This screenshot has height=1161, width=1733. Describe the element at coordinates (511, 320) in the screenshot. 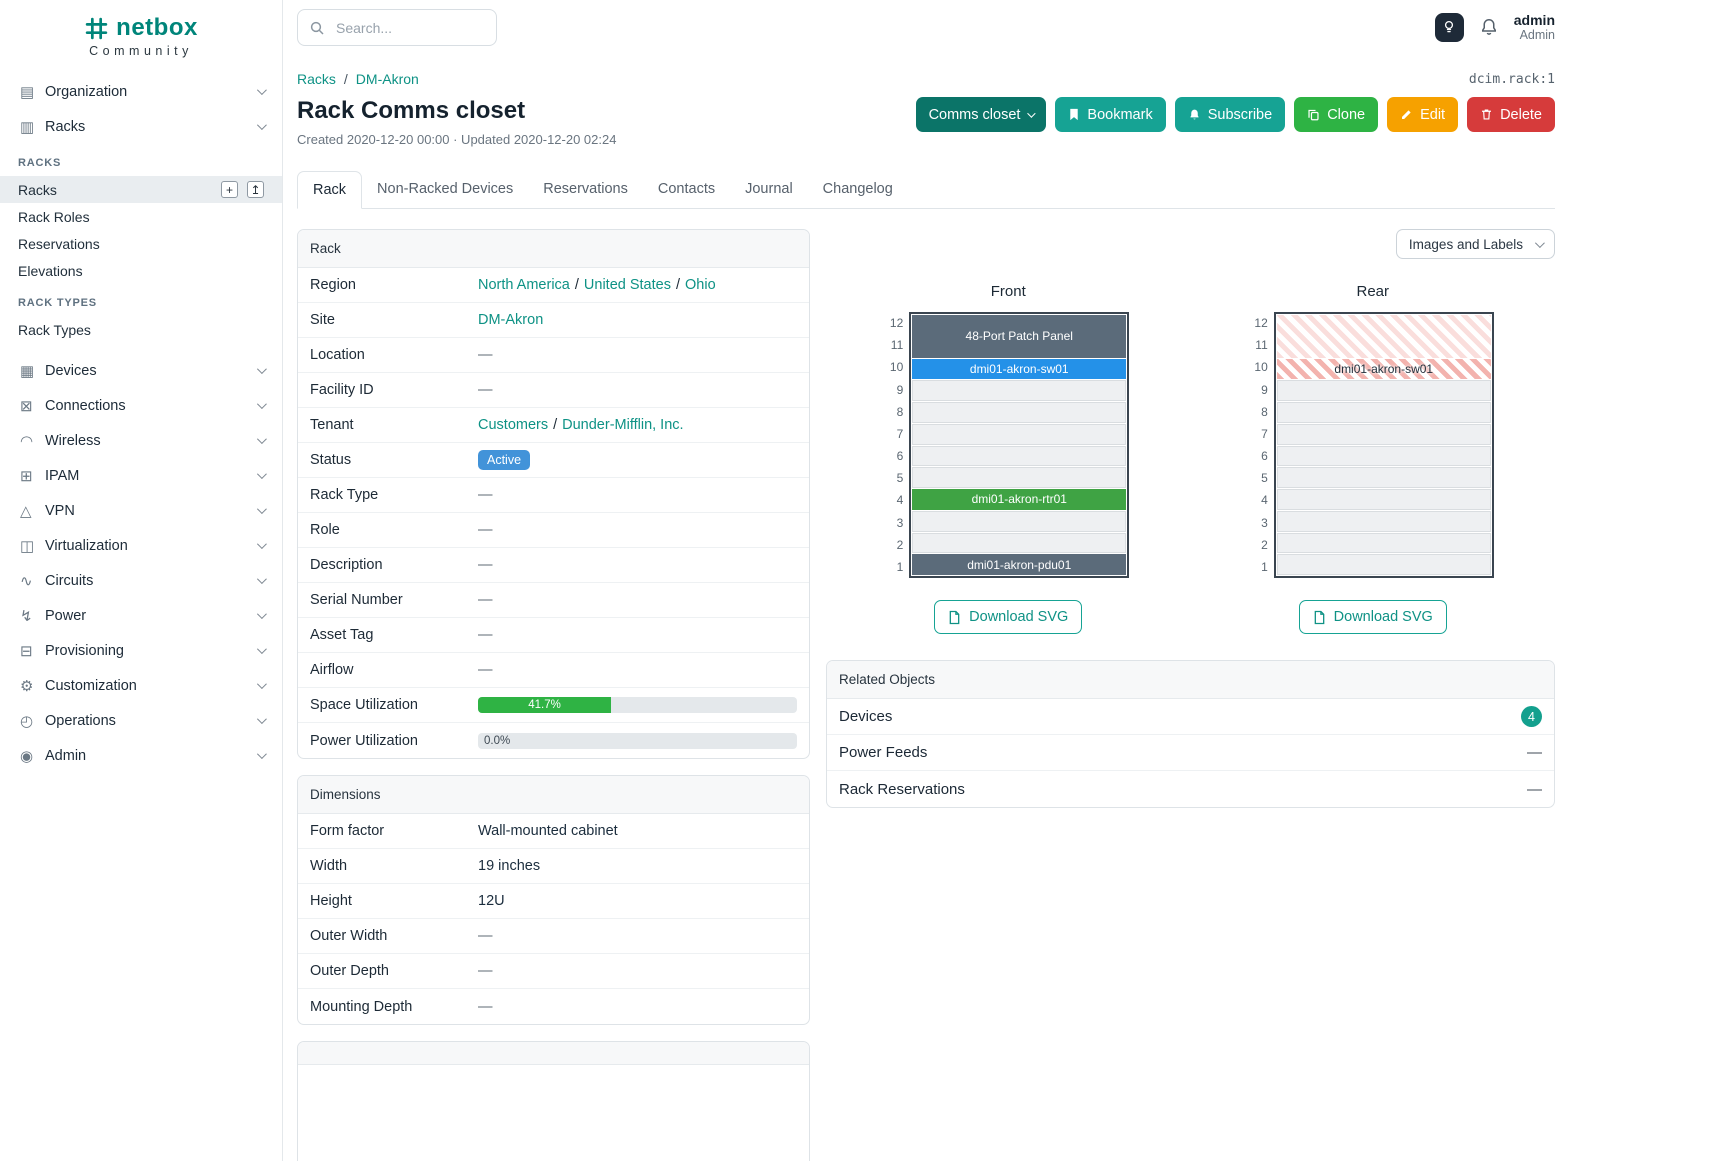

I see `site-link: DM-Akron` at that location.